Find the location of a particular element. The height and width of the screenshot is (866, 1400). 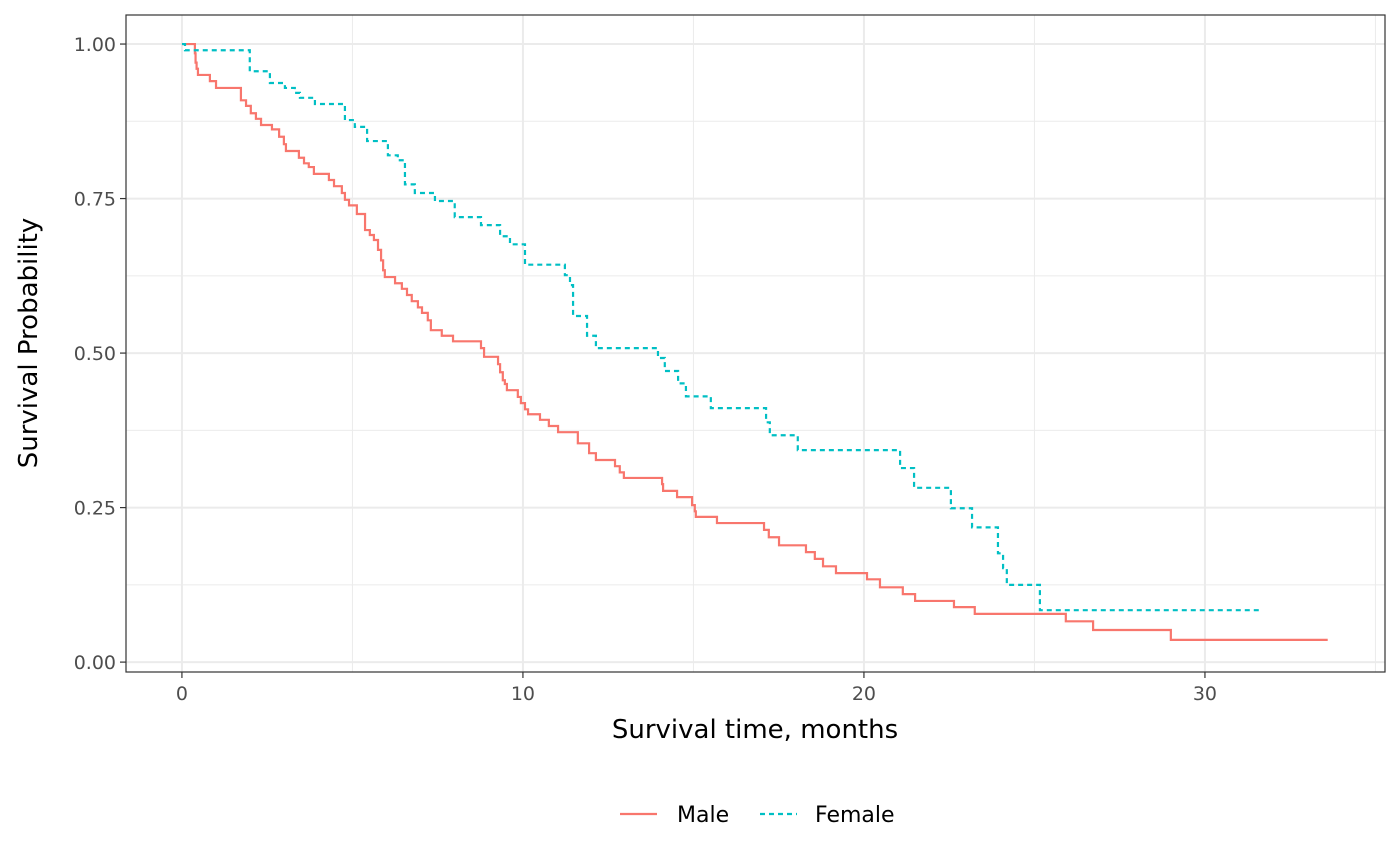

y-axis-title: Survival Probability is located at coordinates (29, 343).